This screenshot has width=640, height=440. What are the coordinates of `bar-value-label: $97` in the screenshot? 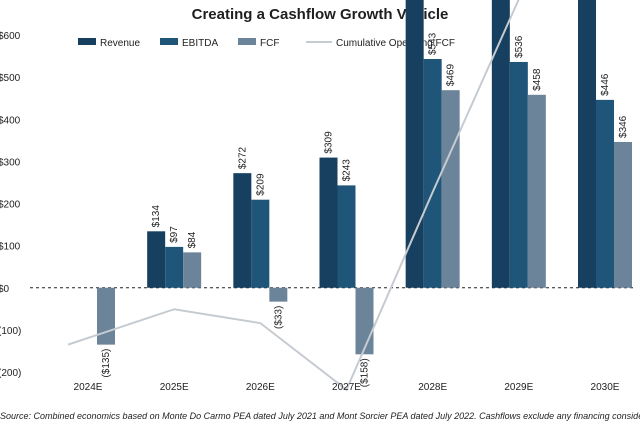 It's located at (174, 234).